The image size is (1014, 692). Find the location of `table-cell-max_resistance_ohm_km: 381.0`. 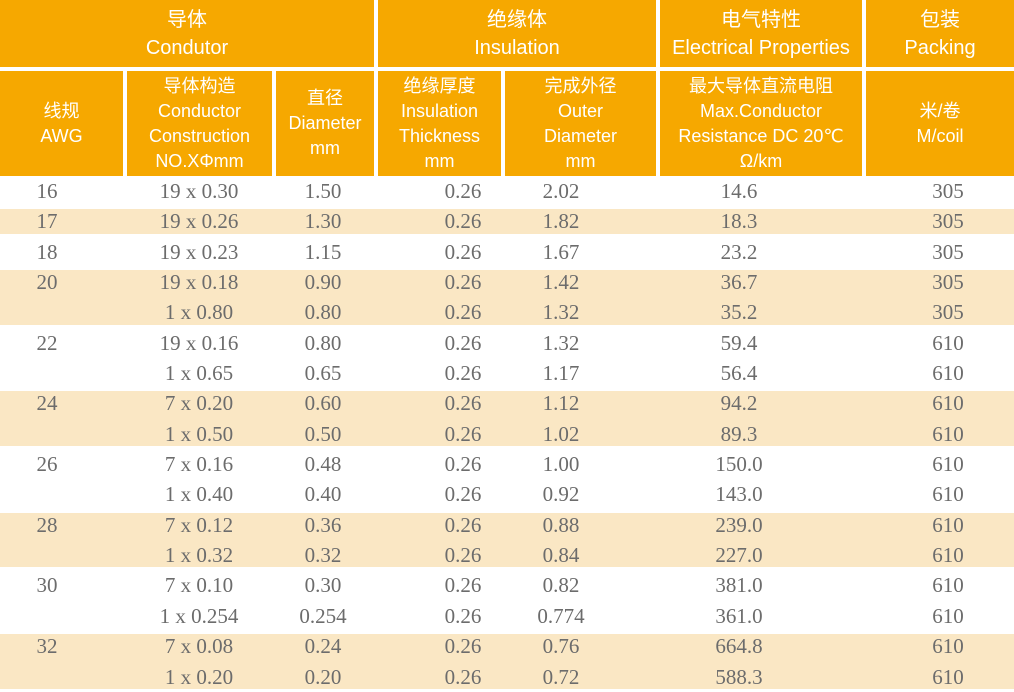

table-cell-max_resistance_ohm_km: 381.0 is located at coordinates (739, 585).